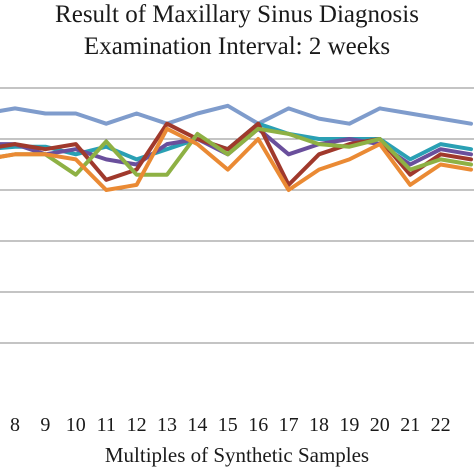 This screenshot has width=474, height=474. What do you see at coordinates (167, 425) in the screenshot?
I see `x-tick-label: 13` at bounding box center [167, 425].